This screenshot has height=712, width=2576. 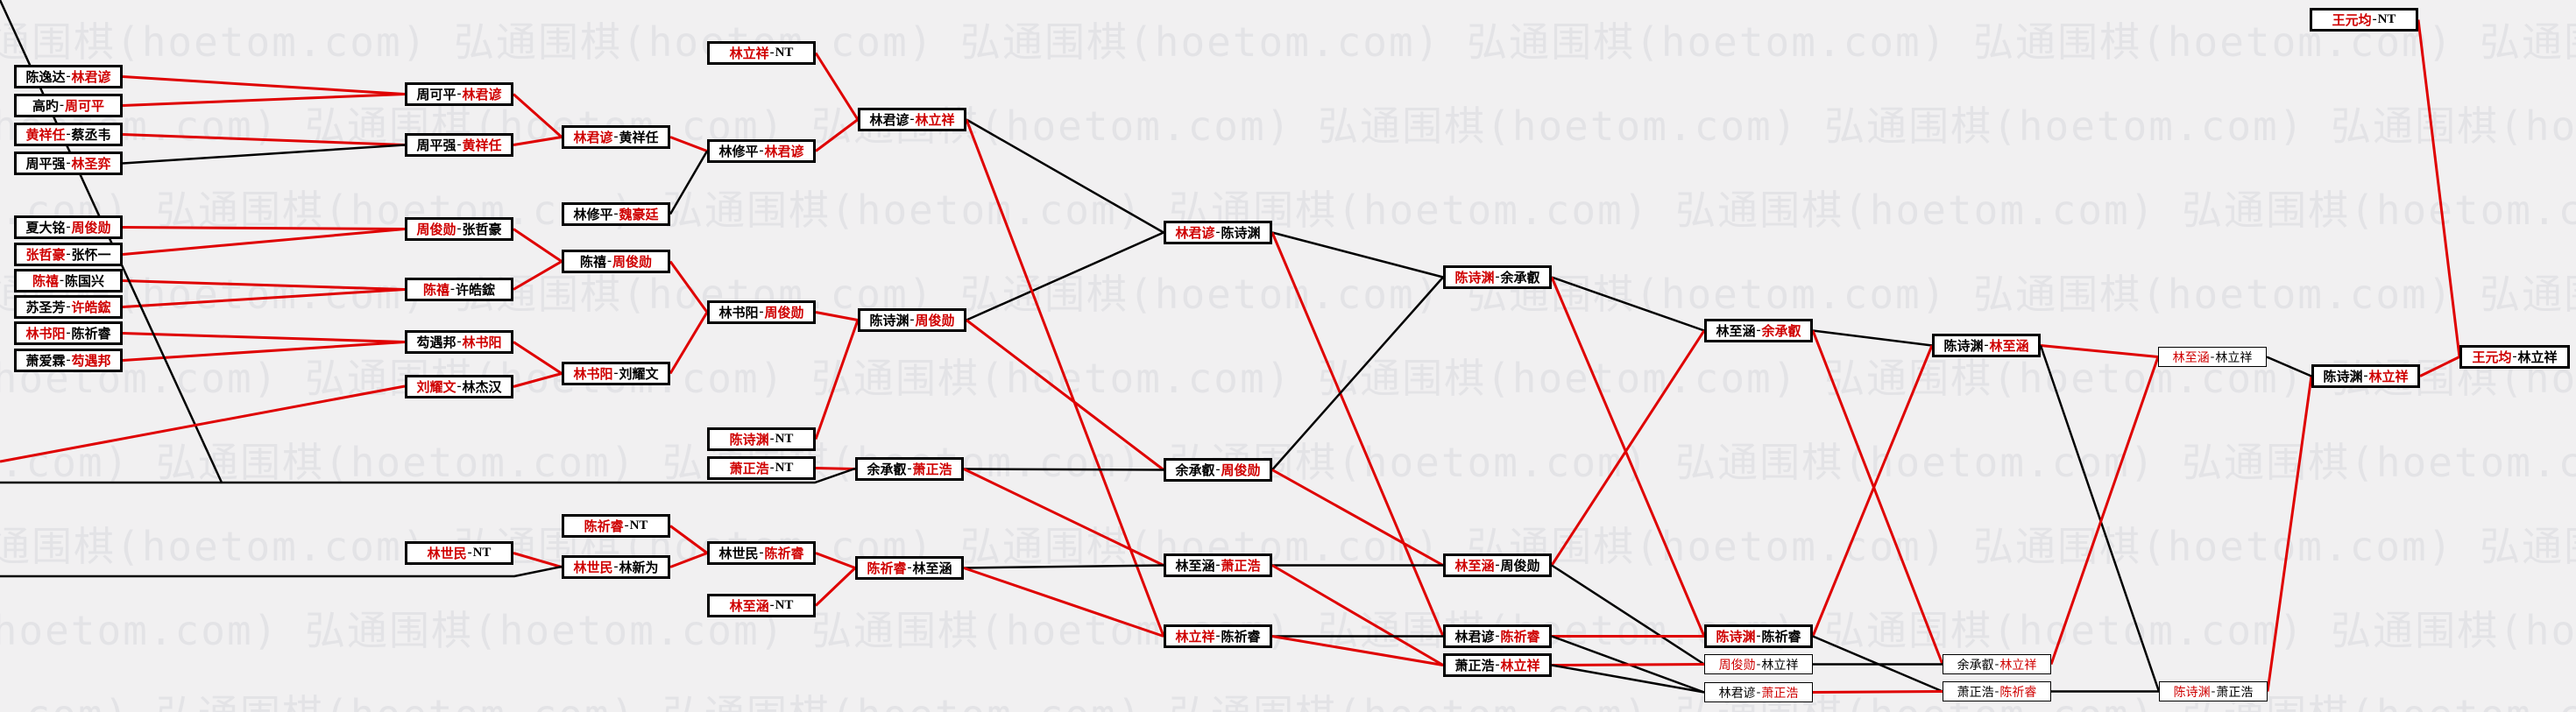 I want to click on match-box-G2: 余承叡 - 周俊勋, so click(x=1218, y=470).